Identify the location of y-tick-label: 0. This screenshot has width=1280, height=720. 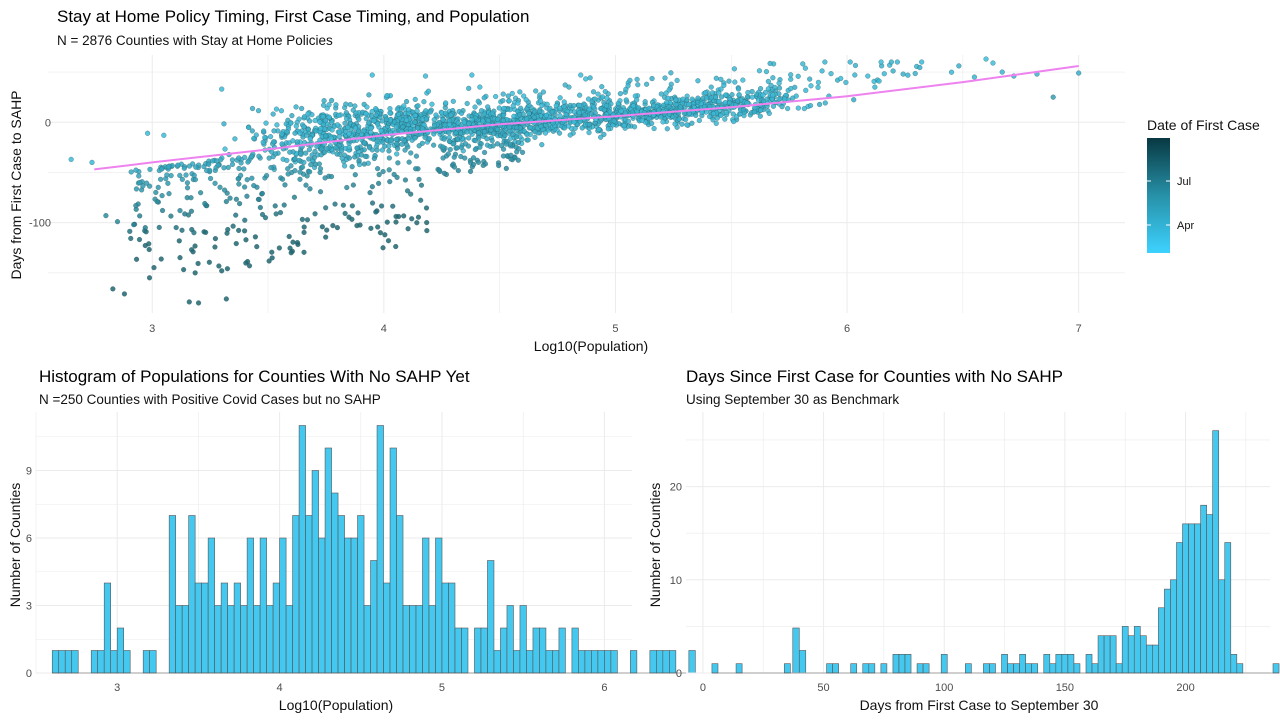
(29, 674).